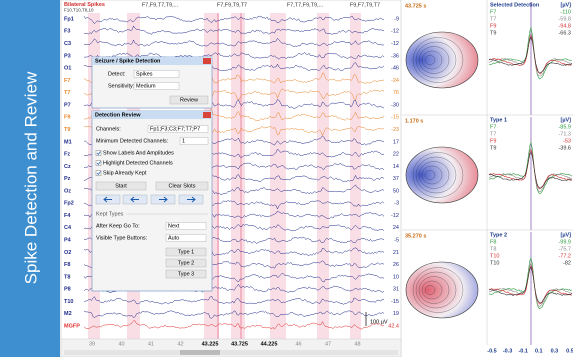  What do you see at coordinates (200, 352) in the screenshot?
I see `scroll-thumb` at bounding box center [200, 352].